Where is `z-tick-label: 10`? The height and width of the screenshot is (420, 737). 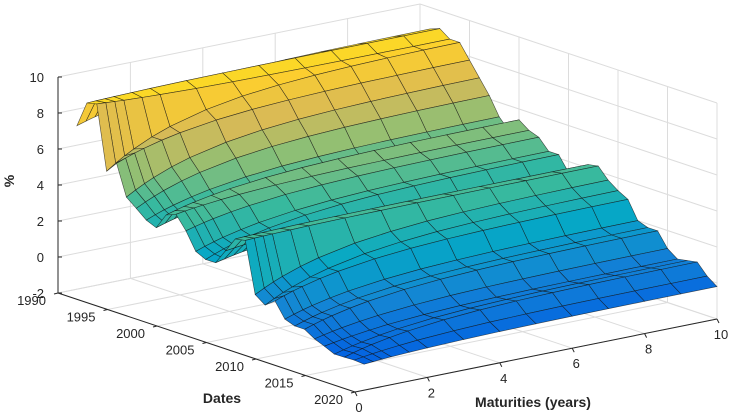
z-tick-label: 10 is located at coordinates (37, 77).